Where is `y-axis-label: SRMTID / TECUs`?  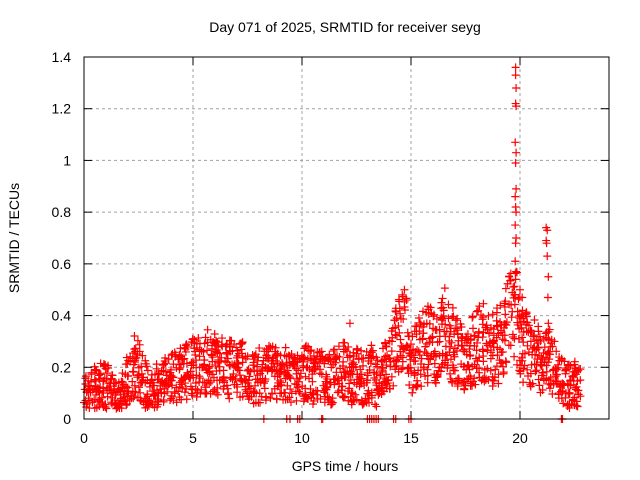
y-axis-label: SRMTID / TECUs is located at coordinates (14, 238).